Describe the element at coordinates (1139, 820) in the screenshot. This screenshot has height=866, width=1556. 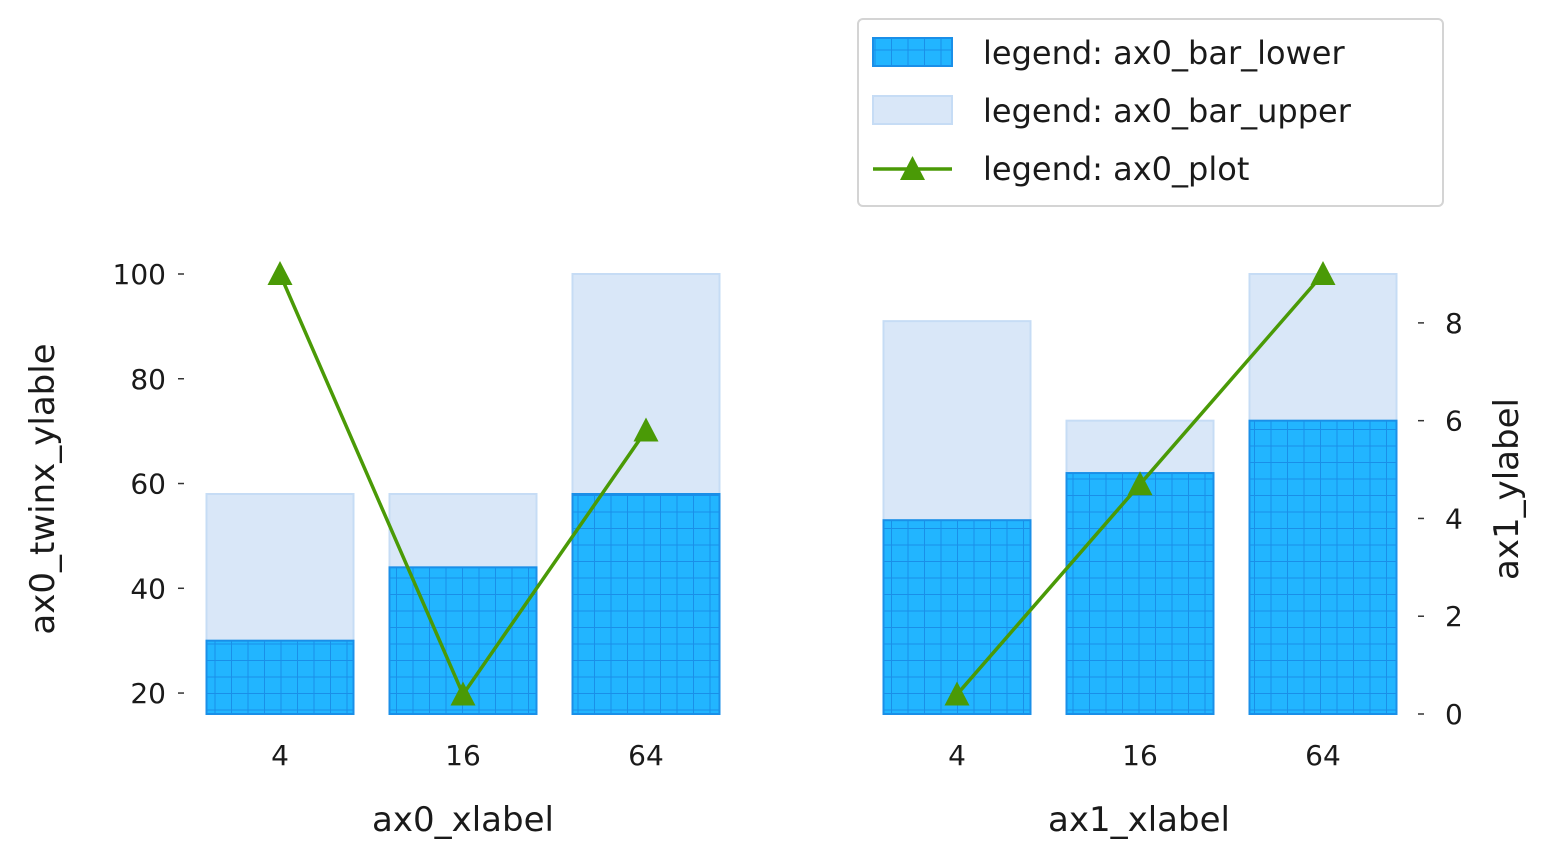
I see `ax1-xlabel: ax1_xlabel` at that location.